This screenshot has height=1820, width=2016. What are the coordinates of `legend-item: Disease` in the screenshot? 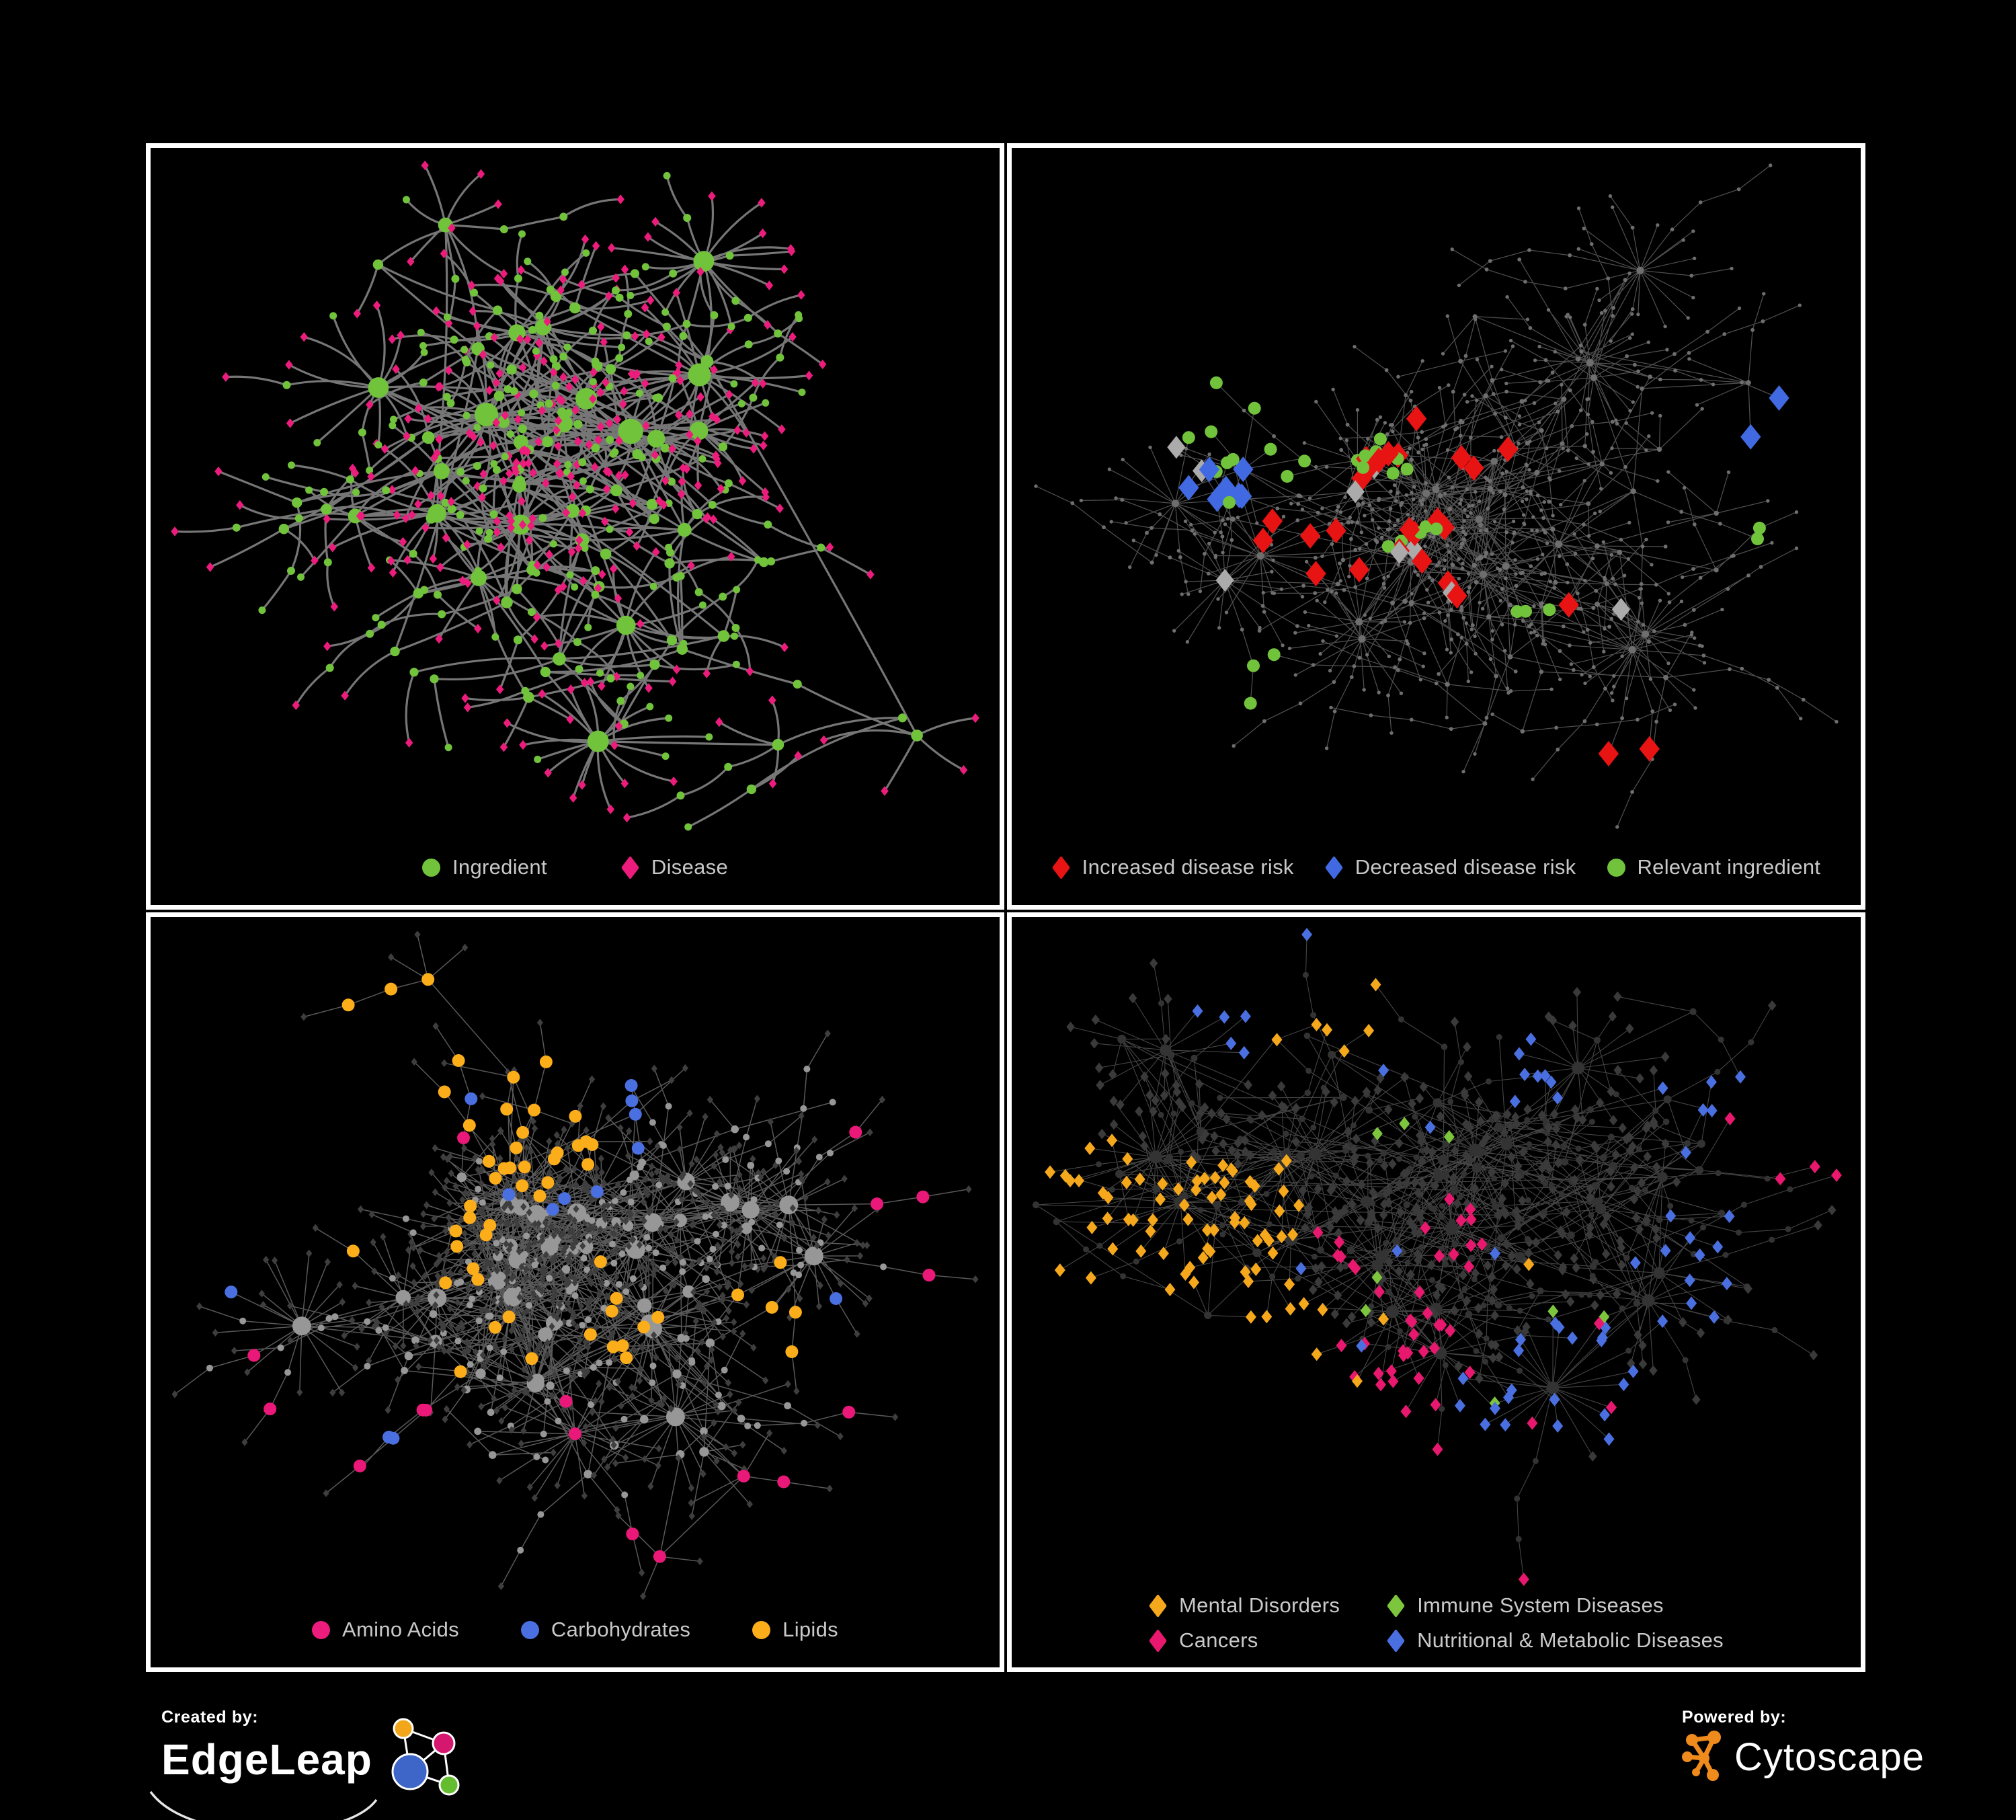 It's located at (674, 867).